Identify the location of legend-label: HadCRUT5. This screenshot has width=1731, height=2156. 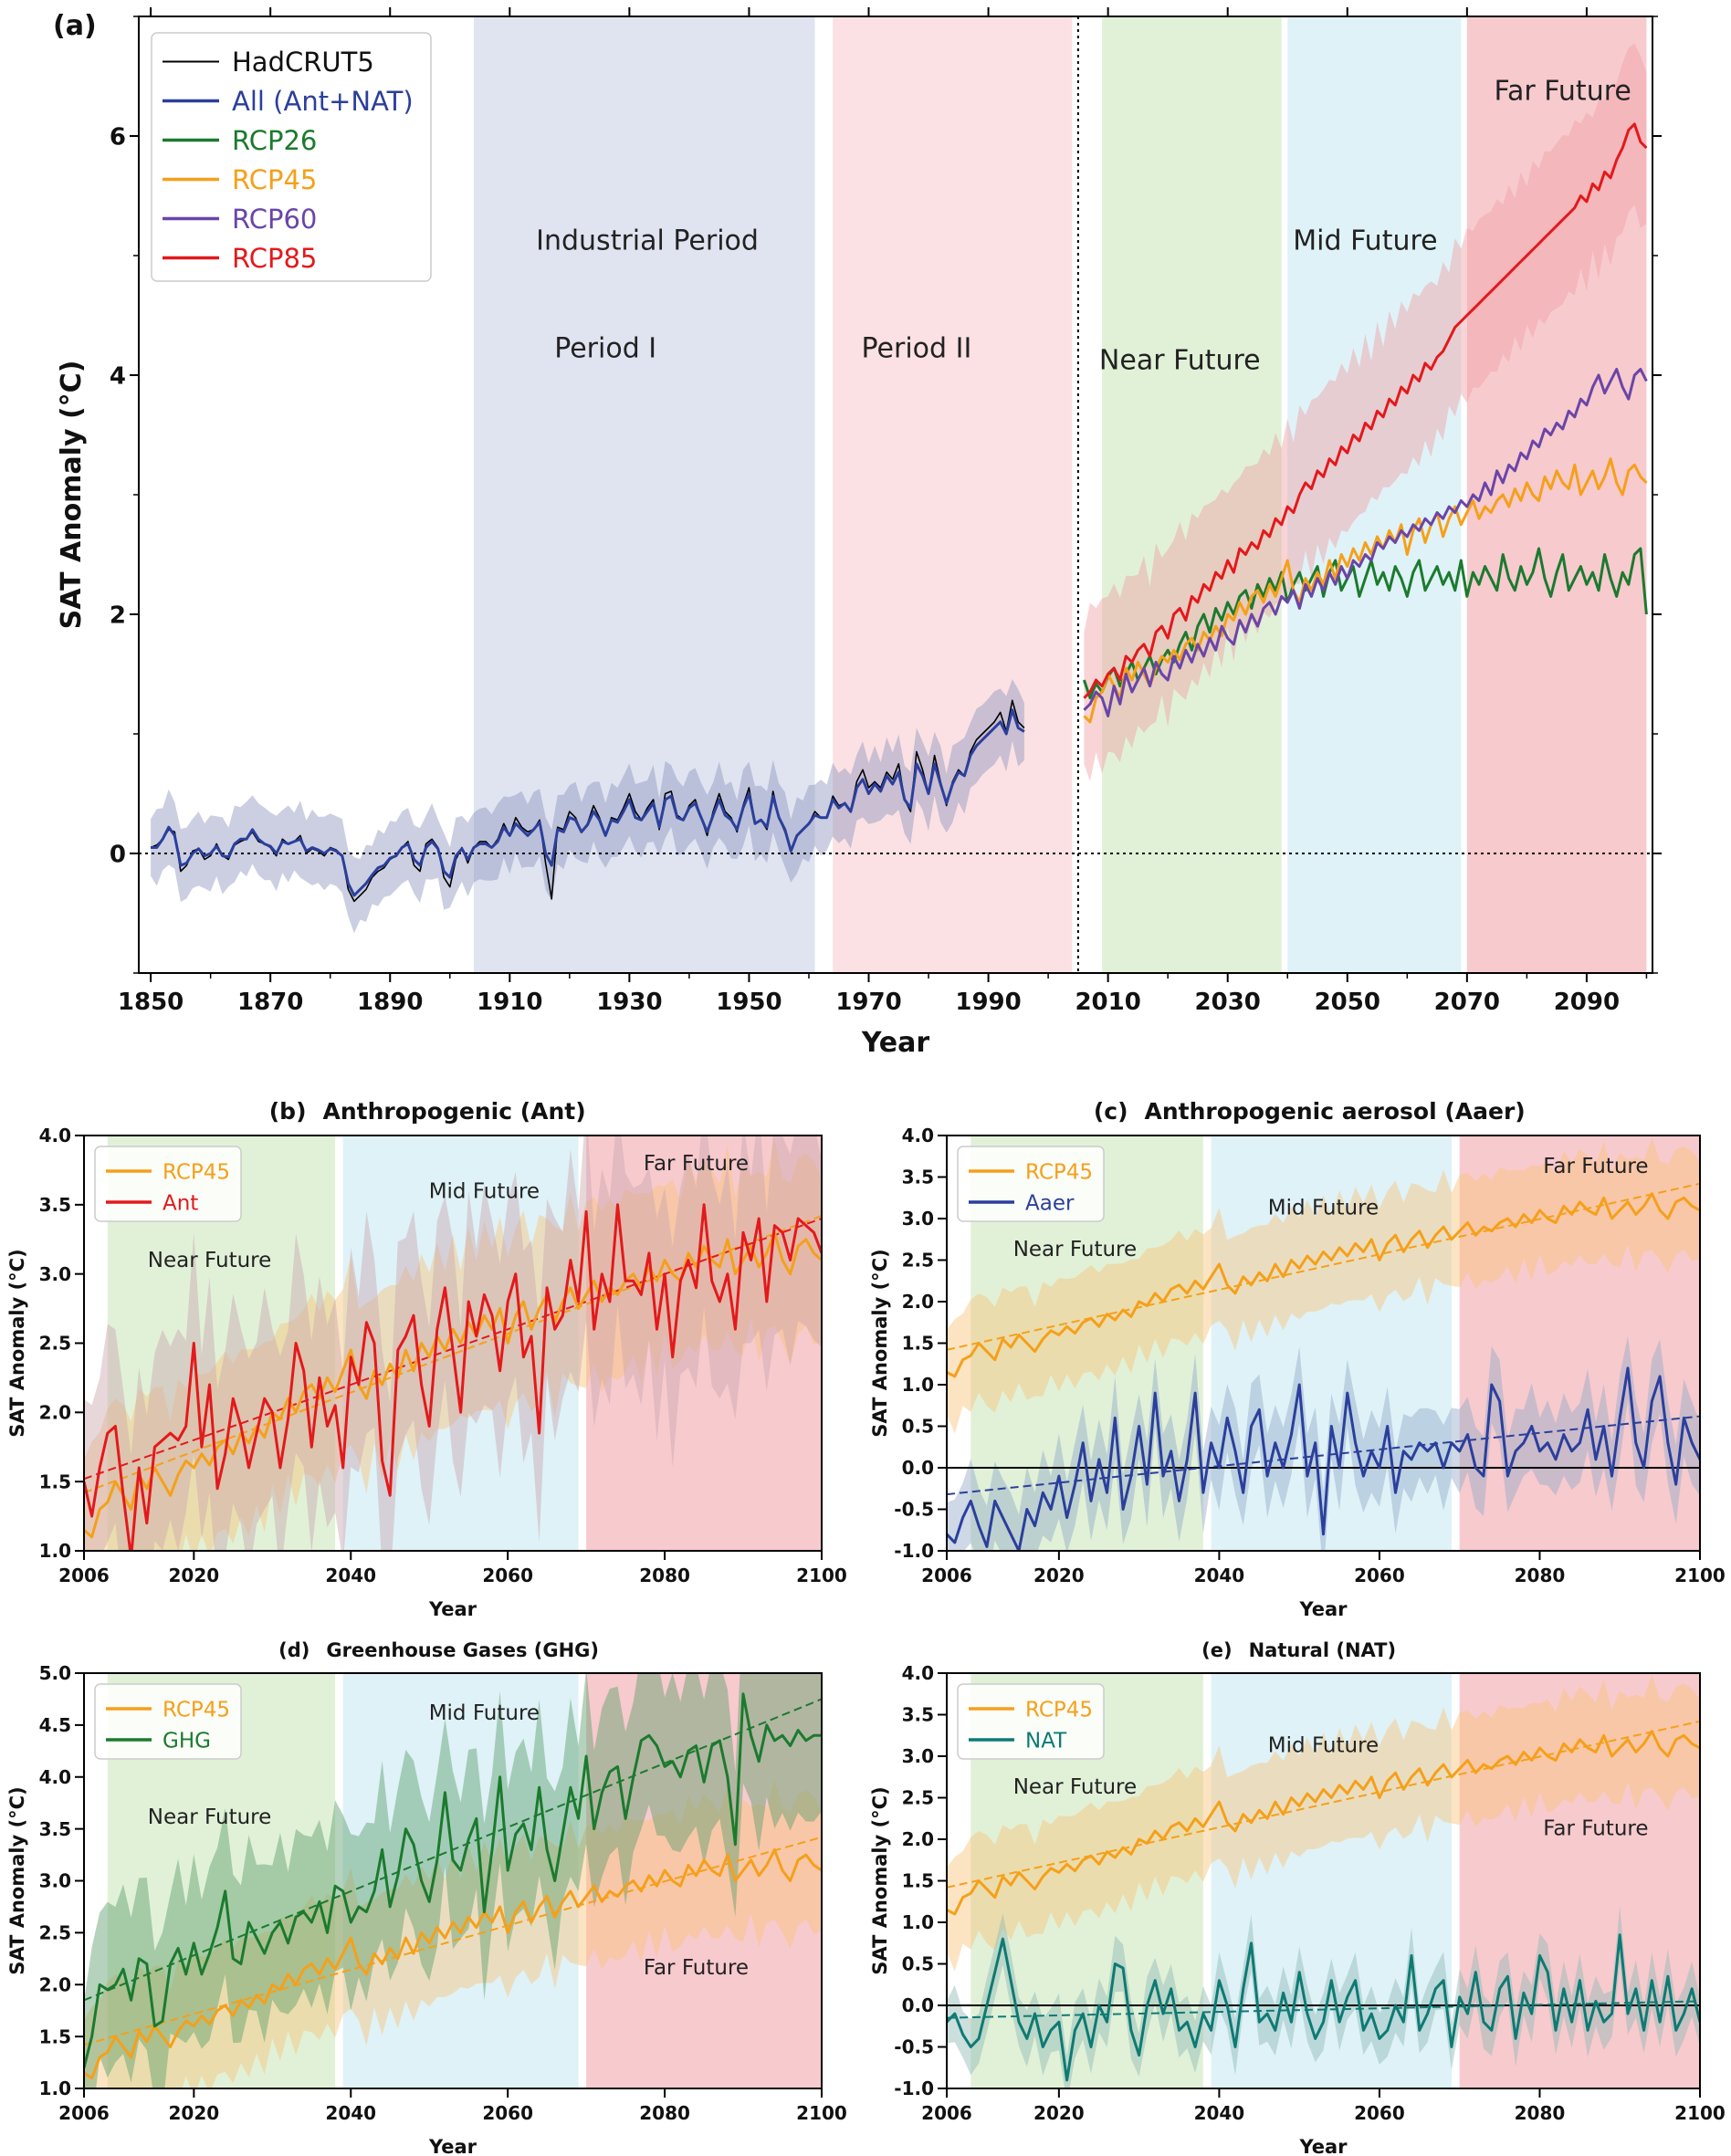
(303, 63).